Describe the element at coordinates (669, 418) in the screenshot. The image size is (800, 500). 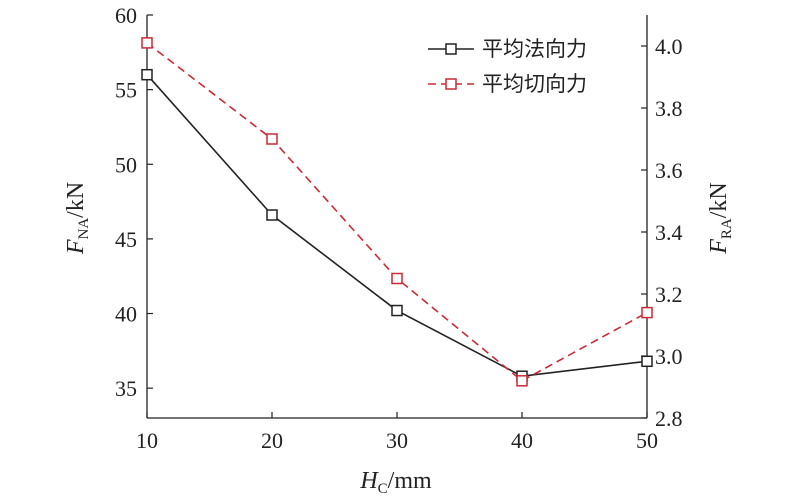
I see `y-right-tick-label: 2.8` at that location.